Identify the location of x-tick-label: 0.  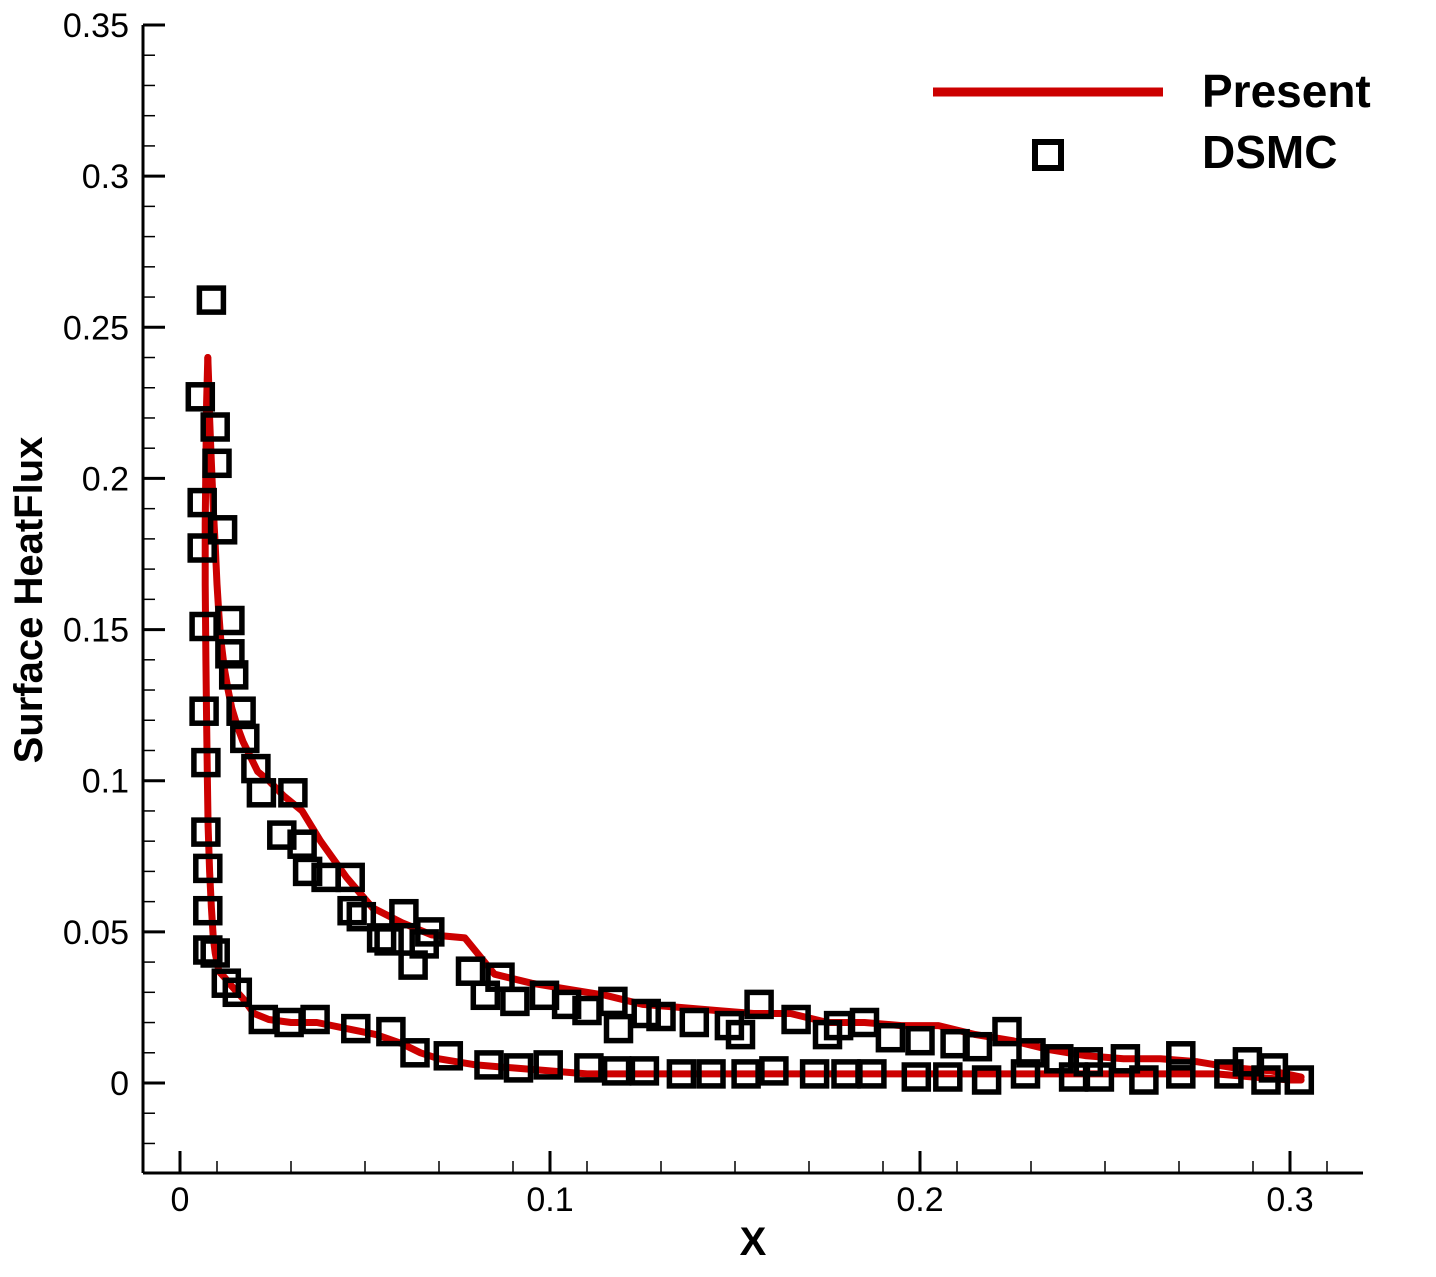
(180, 1200).